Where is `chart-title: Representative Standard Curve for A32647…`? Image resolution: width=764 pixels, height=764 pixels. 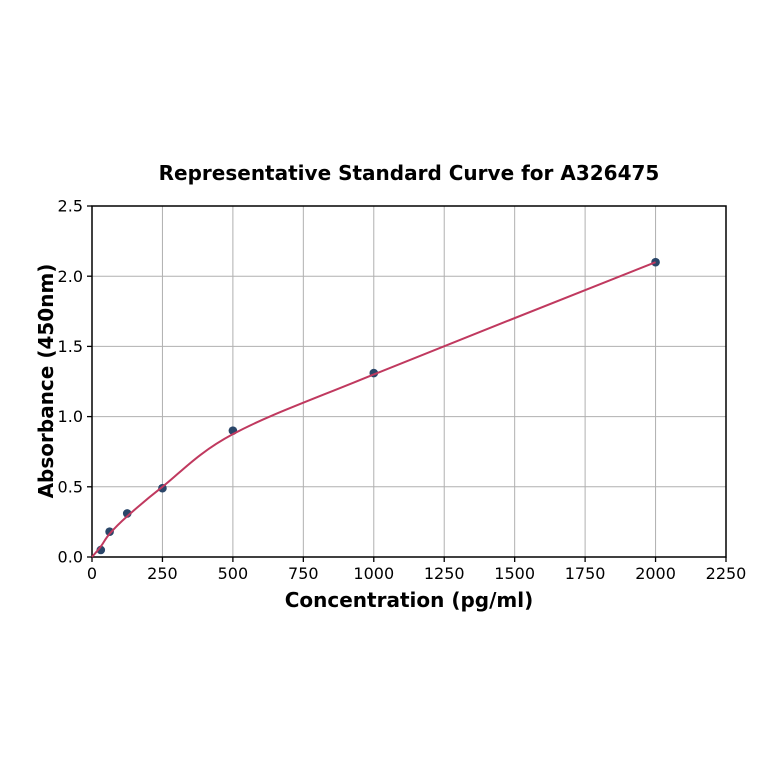
chart-title: Representative Standard Curve for A32647… is located at coordinates (409, 173).